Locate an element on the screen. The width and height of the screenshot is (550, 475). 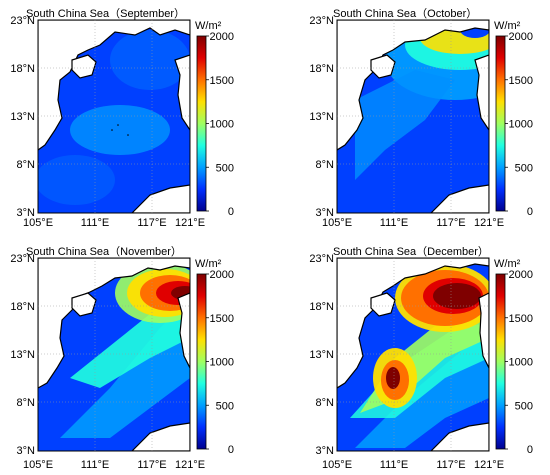
panel-title: South China Sea（September） is located at coordinates (105, 14).